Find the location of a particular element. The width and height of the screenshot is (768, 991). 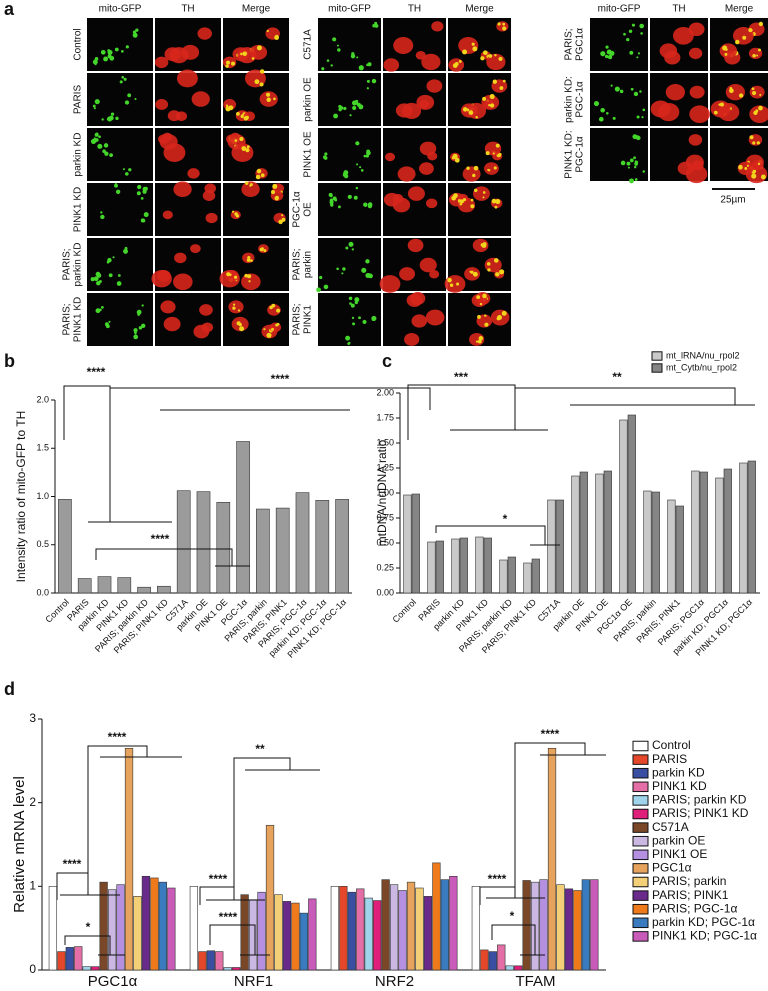

significance: * is located at coordinates (505, 519).